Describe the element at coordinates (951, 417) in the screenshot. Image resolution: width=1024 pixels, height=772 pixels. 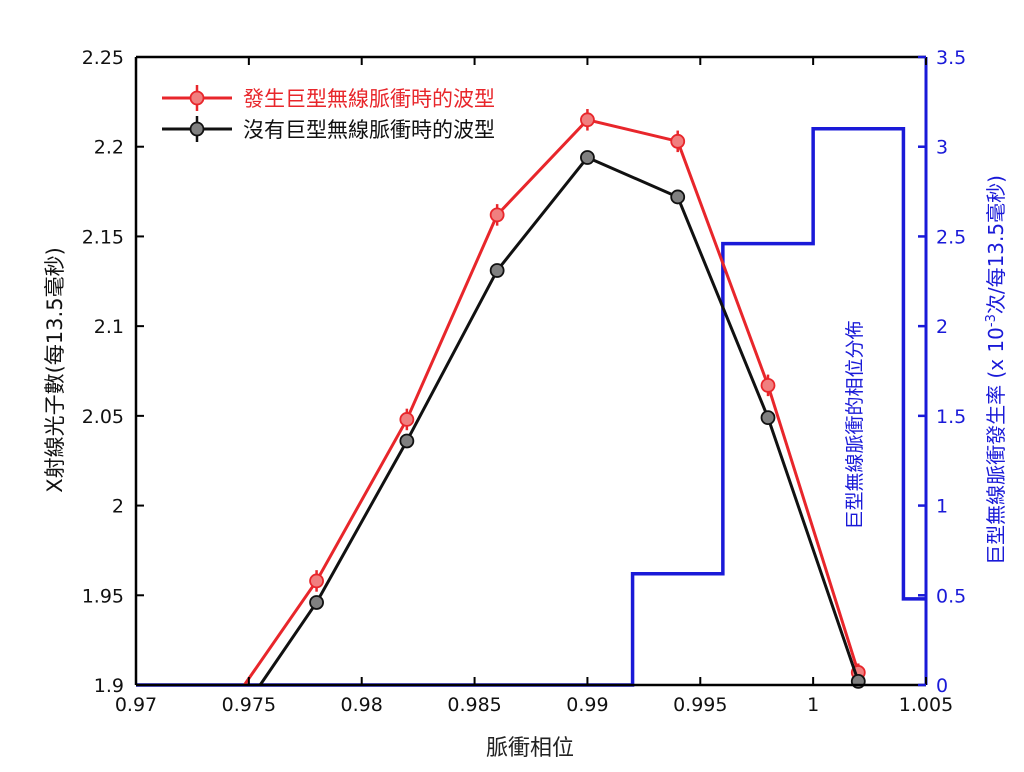
I see `y-right-tick-label-3: 1.5` at that location.